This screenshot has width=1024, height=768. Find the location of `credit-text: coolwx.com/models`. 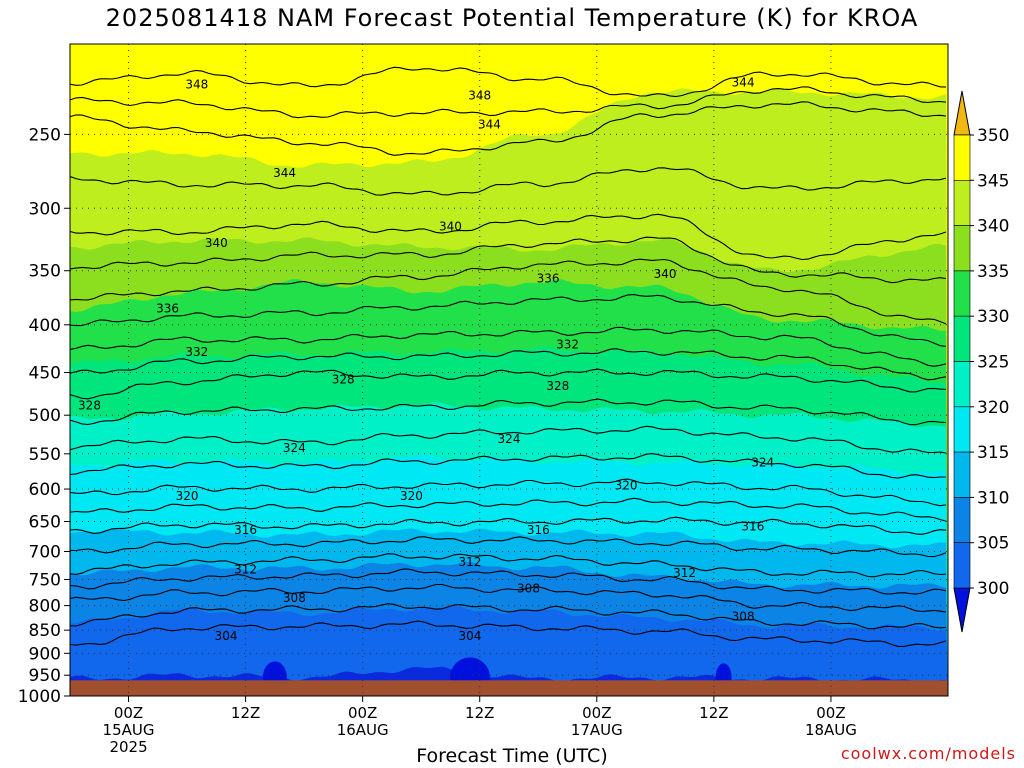

credit-text: coolwx.com/models is located at coordinates (928, 753).